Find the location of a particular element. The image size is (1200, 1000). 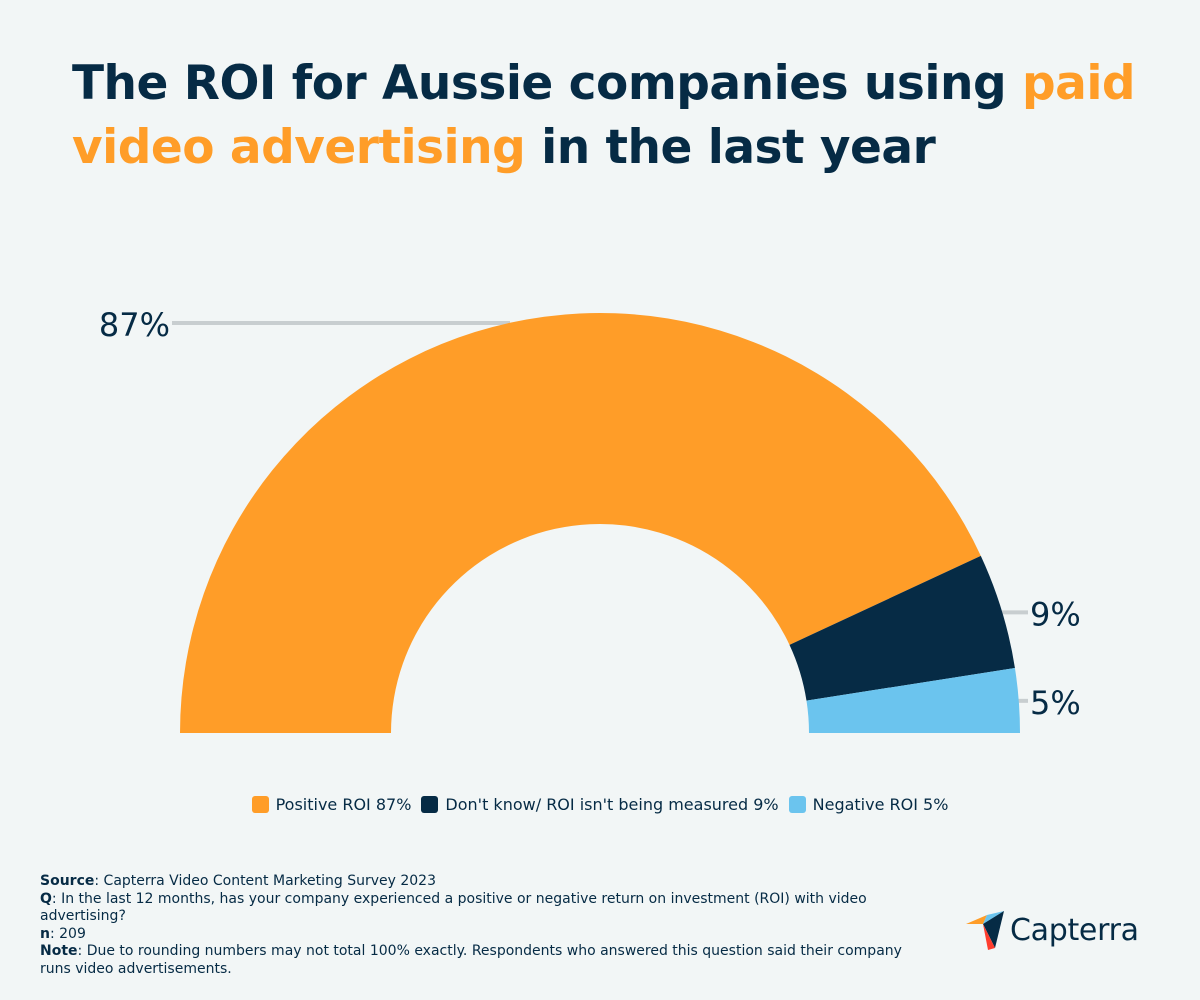

legend-label: Positive ROI 87% is located at coordinates (343, 804).